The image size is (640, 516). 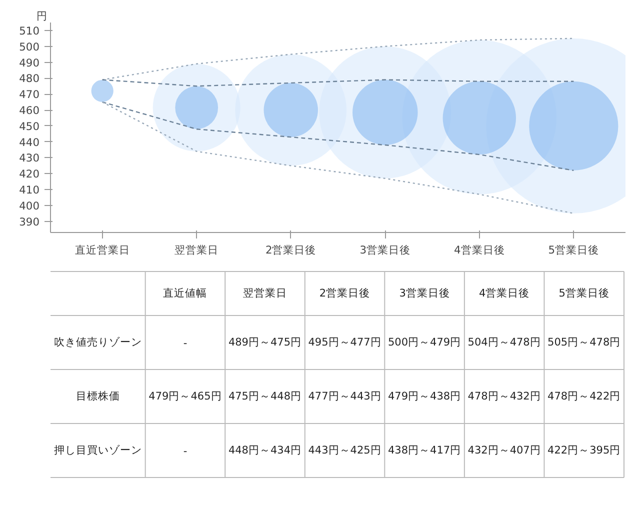 What do you see at coordinates (29, 205) in the screenshot?
I see `y-tick-label: 400` at bounding box center [29, 205].